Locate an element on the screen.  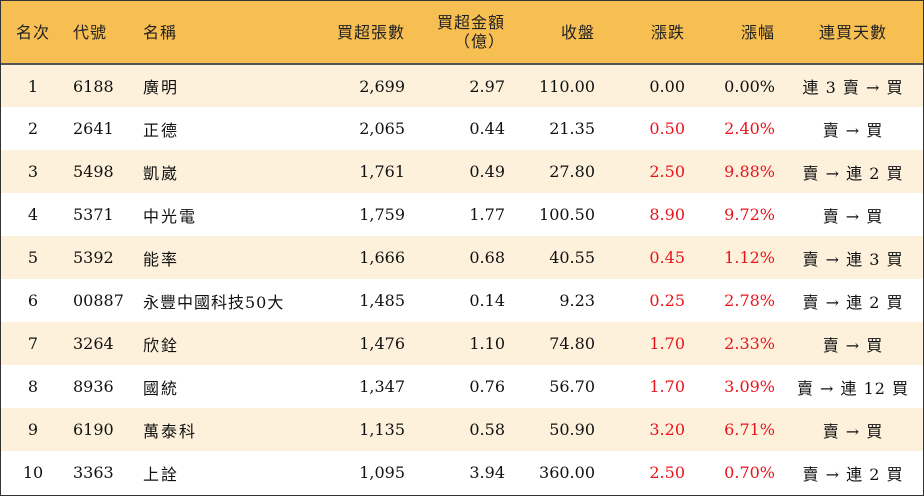
cell-pct: 2.40% is located at coordinates (749, 128).